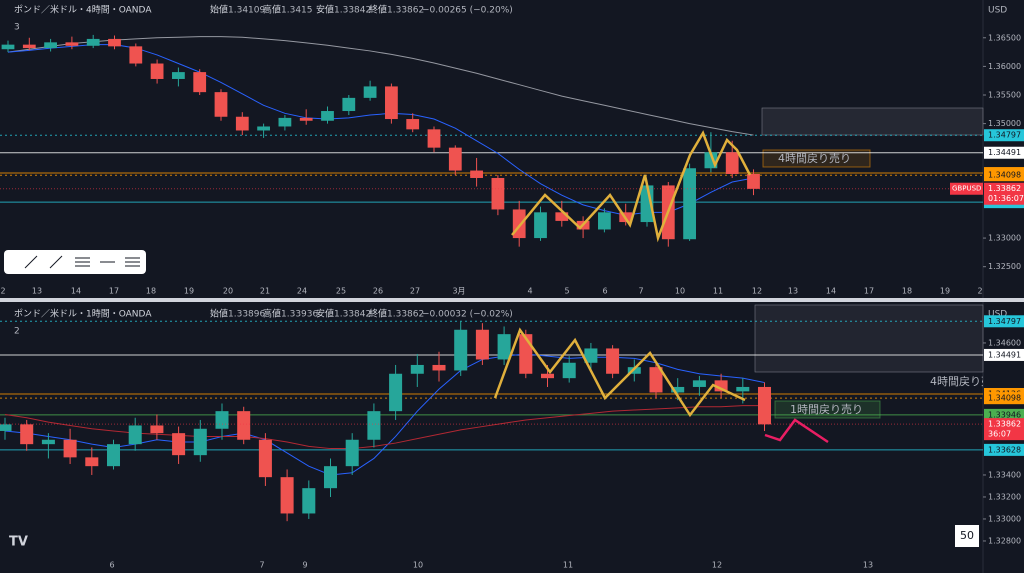 The image size is (1024, 573). What do you see at coordinates (378, 291) in the screenshot?
I see `x-tick-label: 26` at bounding box center [378, 291].